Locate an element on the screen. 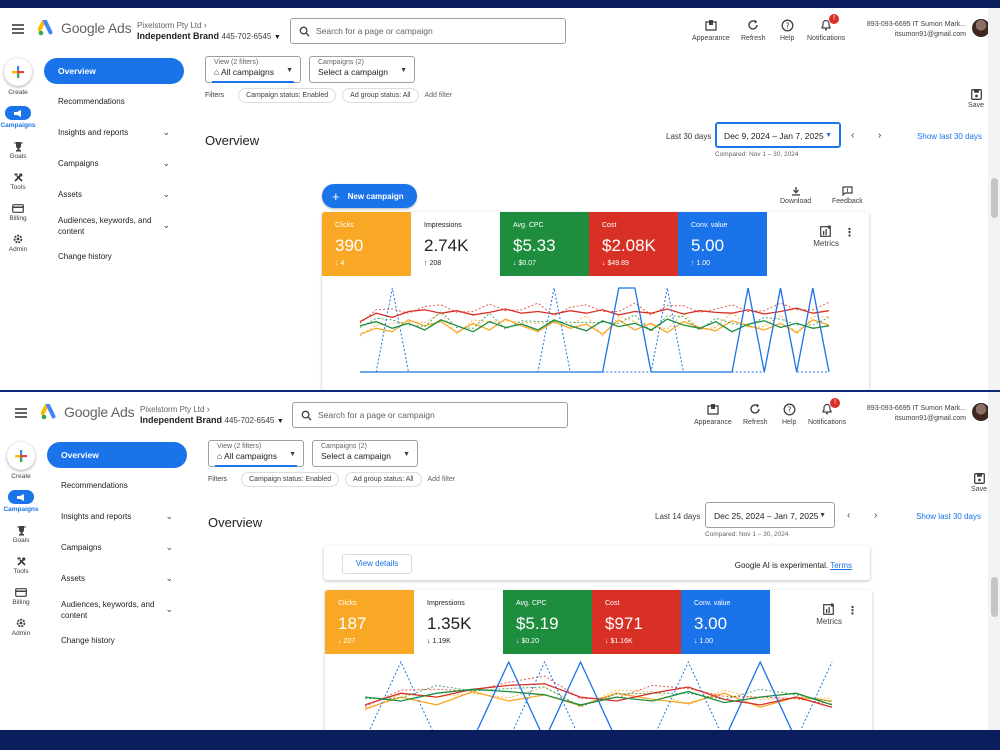 The image size is (1000, 750). download-button: Download is located at coordinates (795, 195).